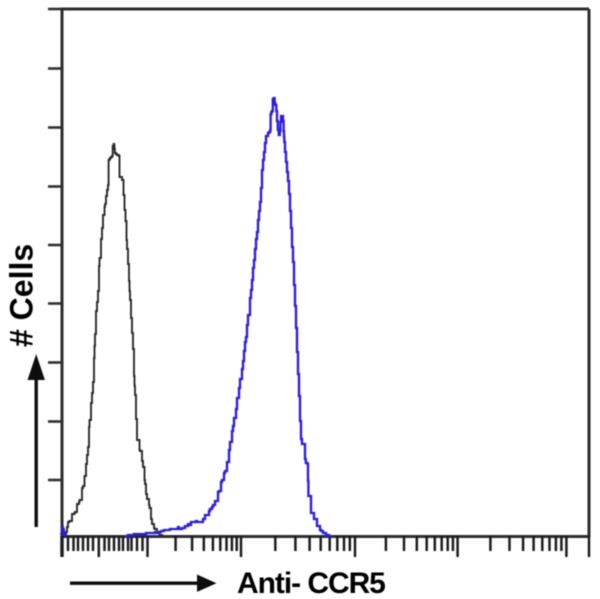 The height and width of the screenshot is (599, 600). I want to click on svg-text: Anti- CCR5, so click(311, 583).